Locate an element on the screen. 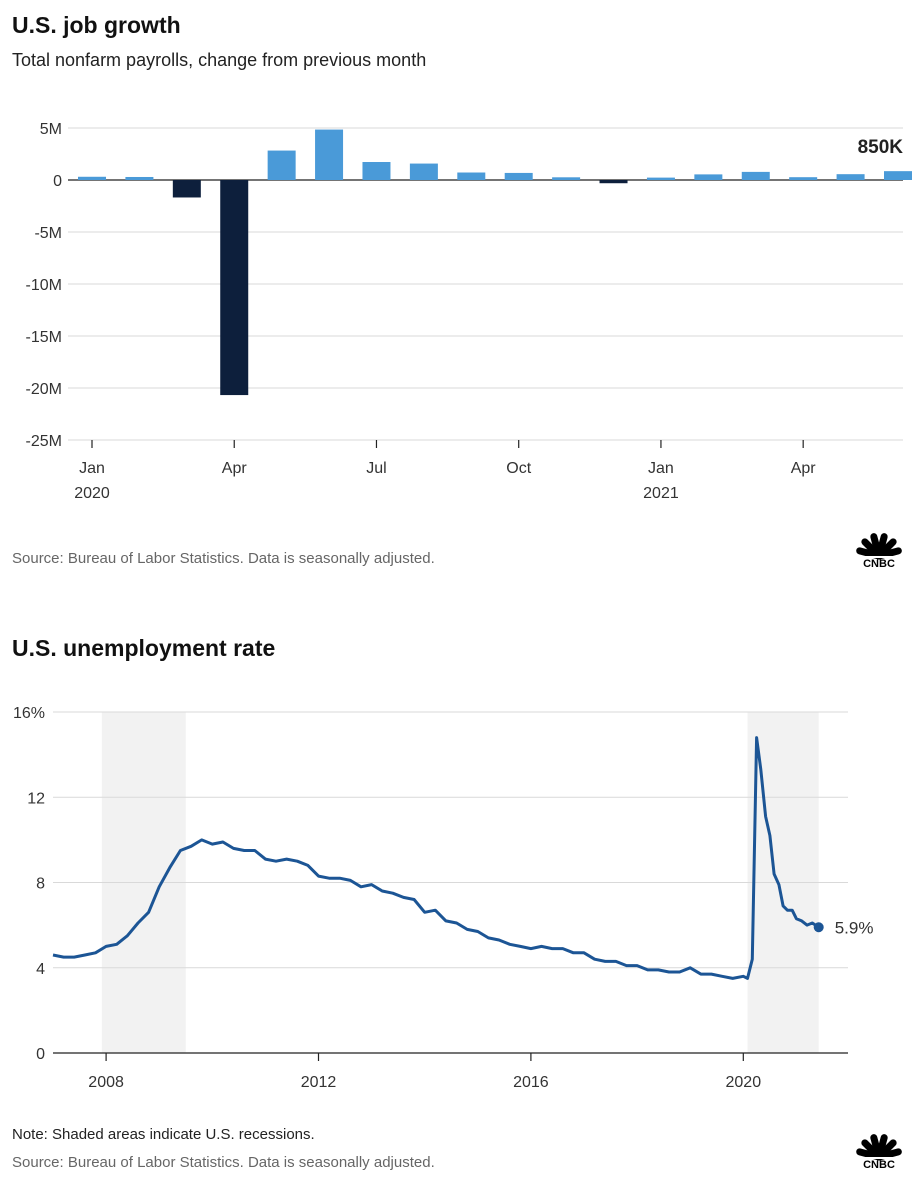  x-tick-label: 2020 is located at coordinates (744, 1082).